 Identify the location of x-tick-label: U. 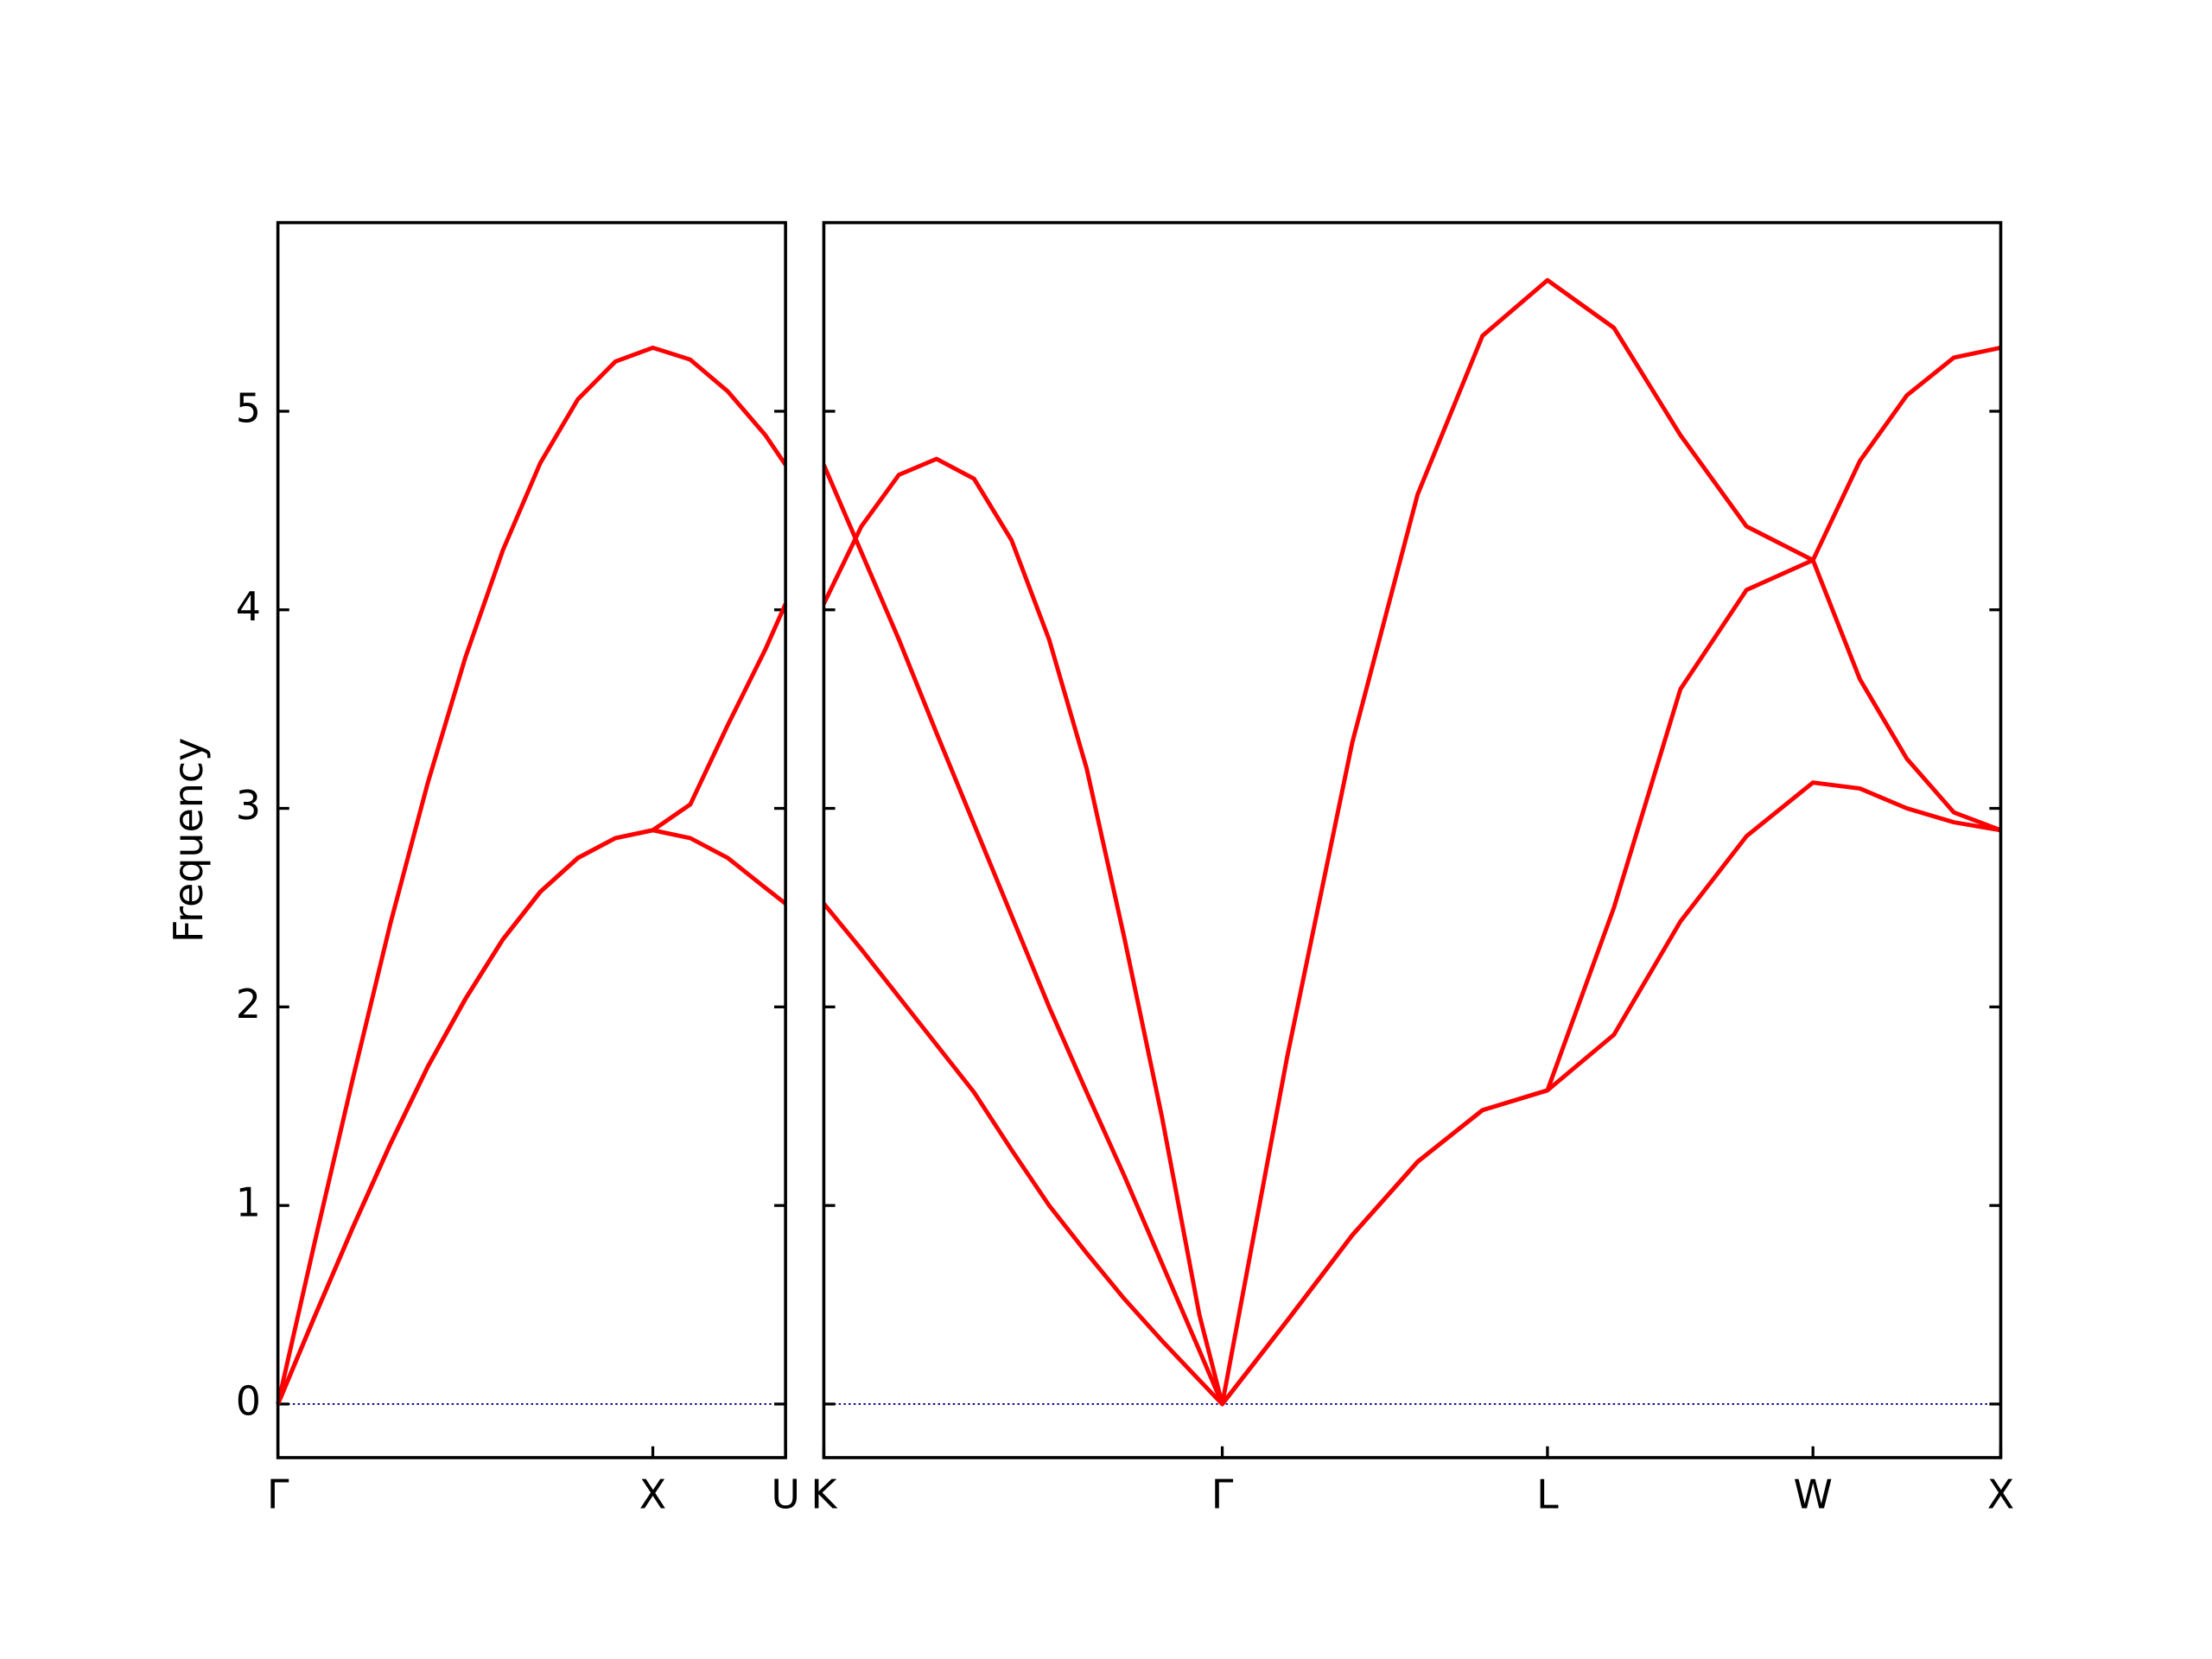
(785, 1494).